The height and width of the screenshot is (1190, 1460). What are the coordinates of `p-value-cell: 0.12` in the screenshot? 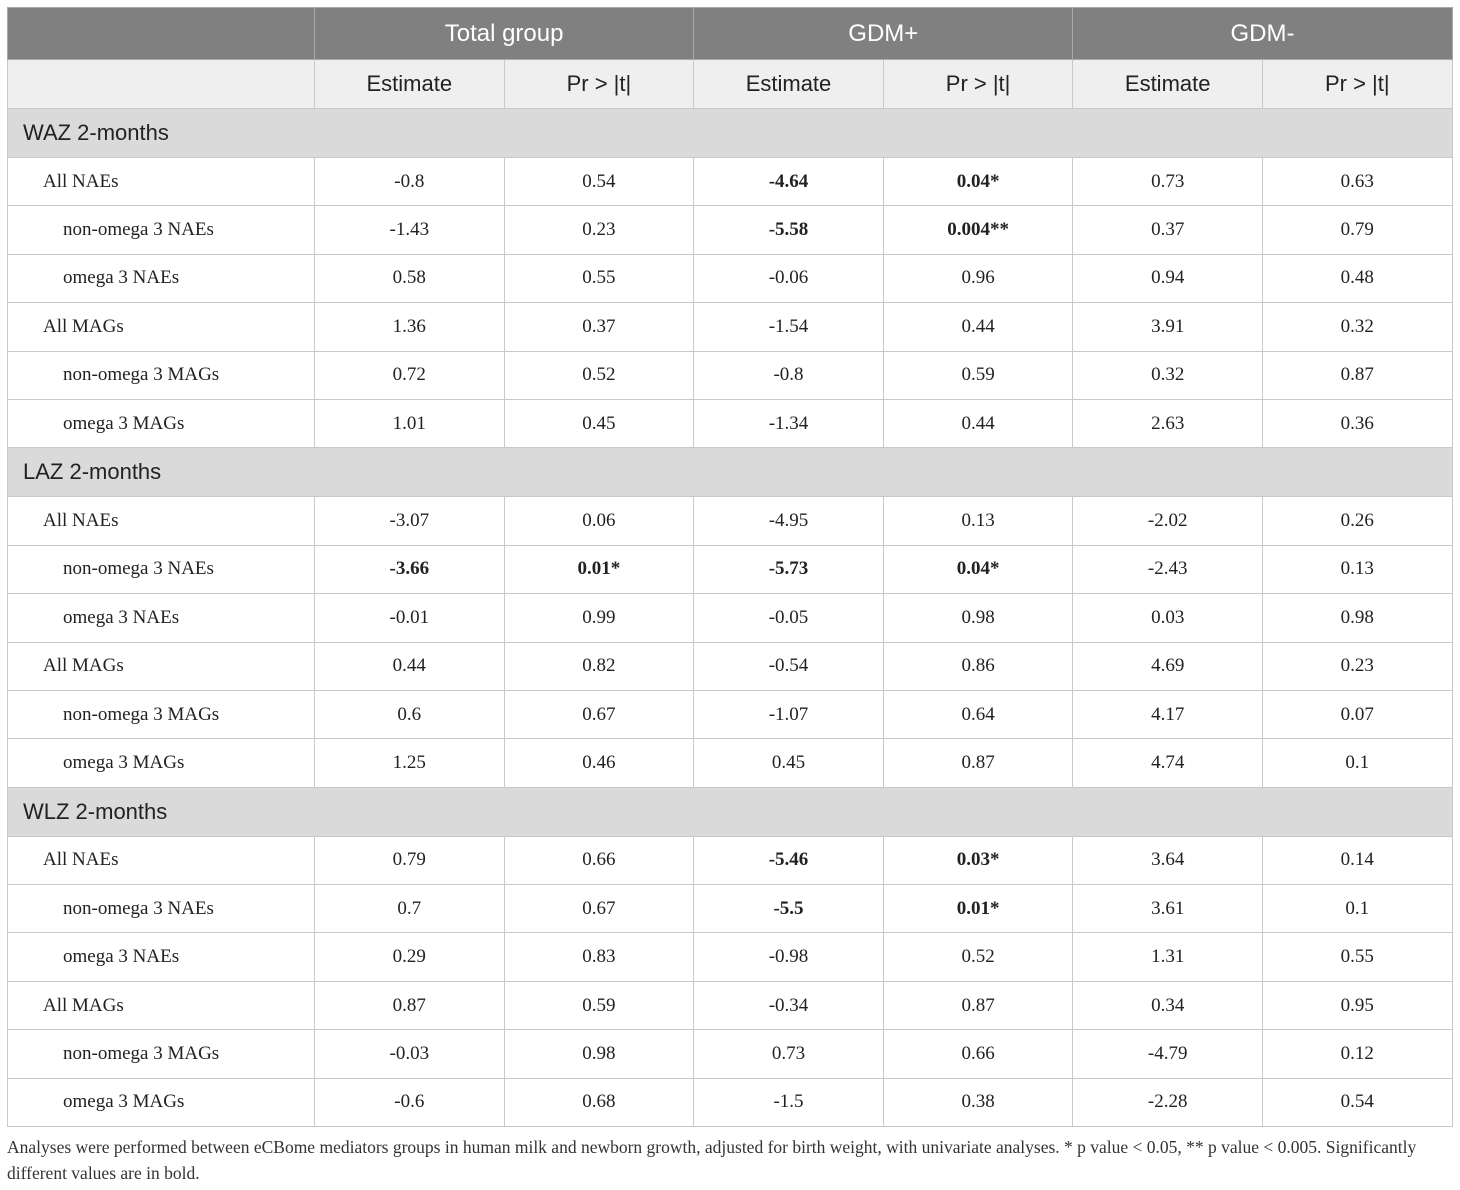 It's located at (1357, 1054).